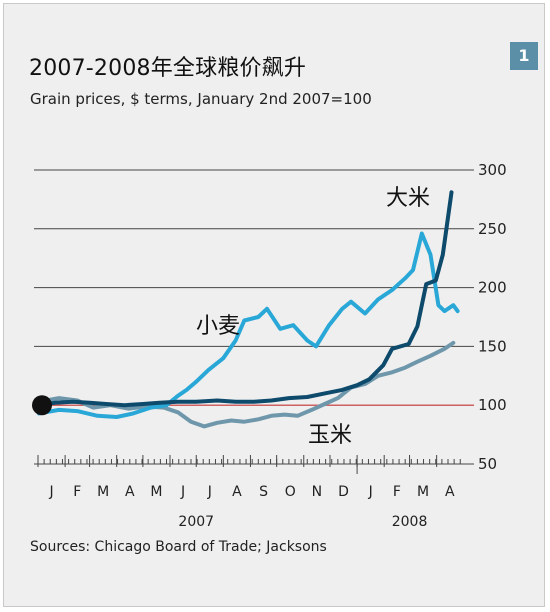 This screenshot has height=612, width=550. What do you see at coordinates (492, 346) in the screenshot?
I see `y-tick-label-150: 150` at bounding box center [492, 346].